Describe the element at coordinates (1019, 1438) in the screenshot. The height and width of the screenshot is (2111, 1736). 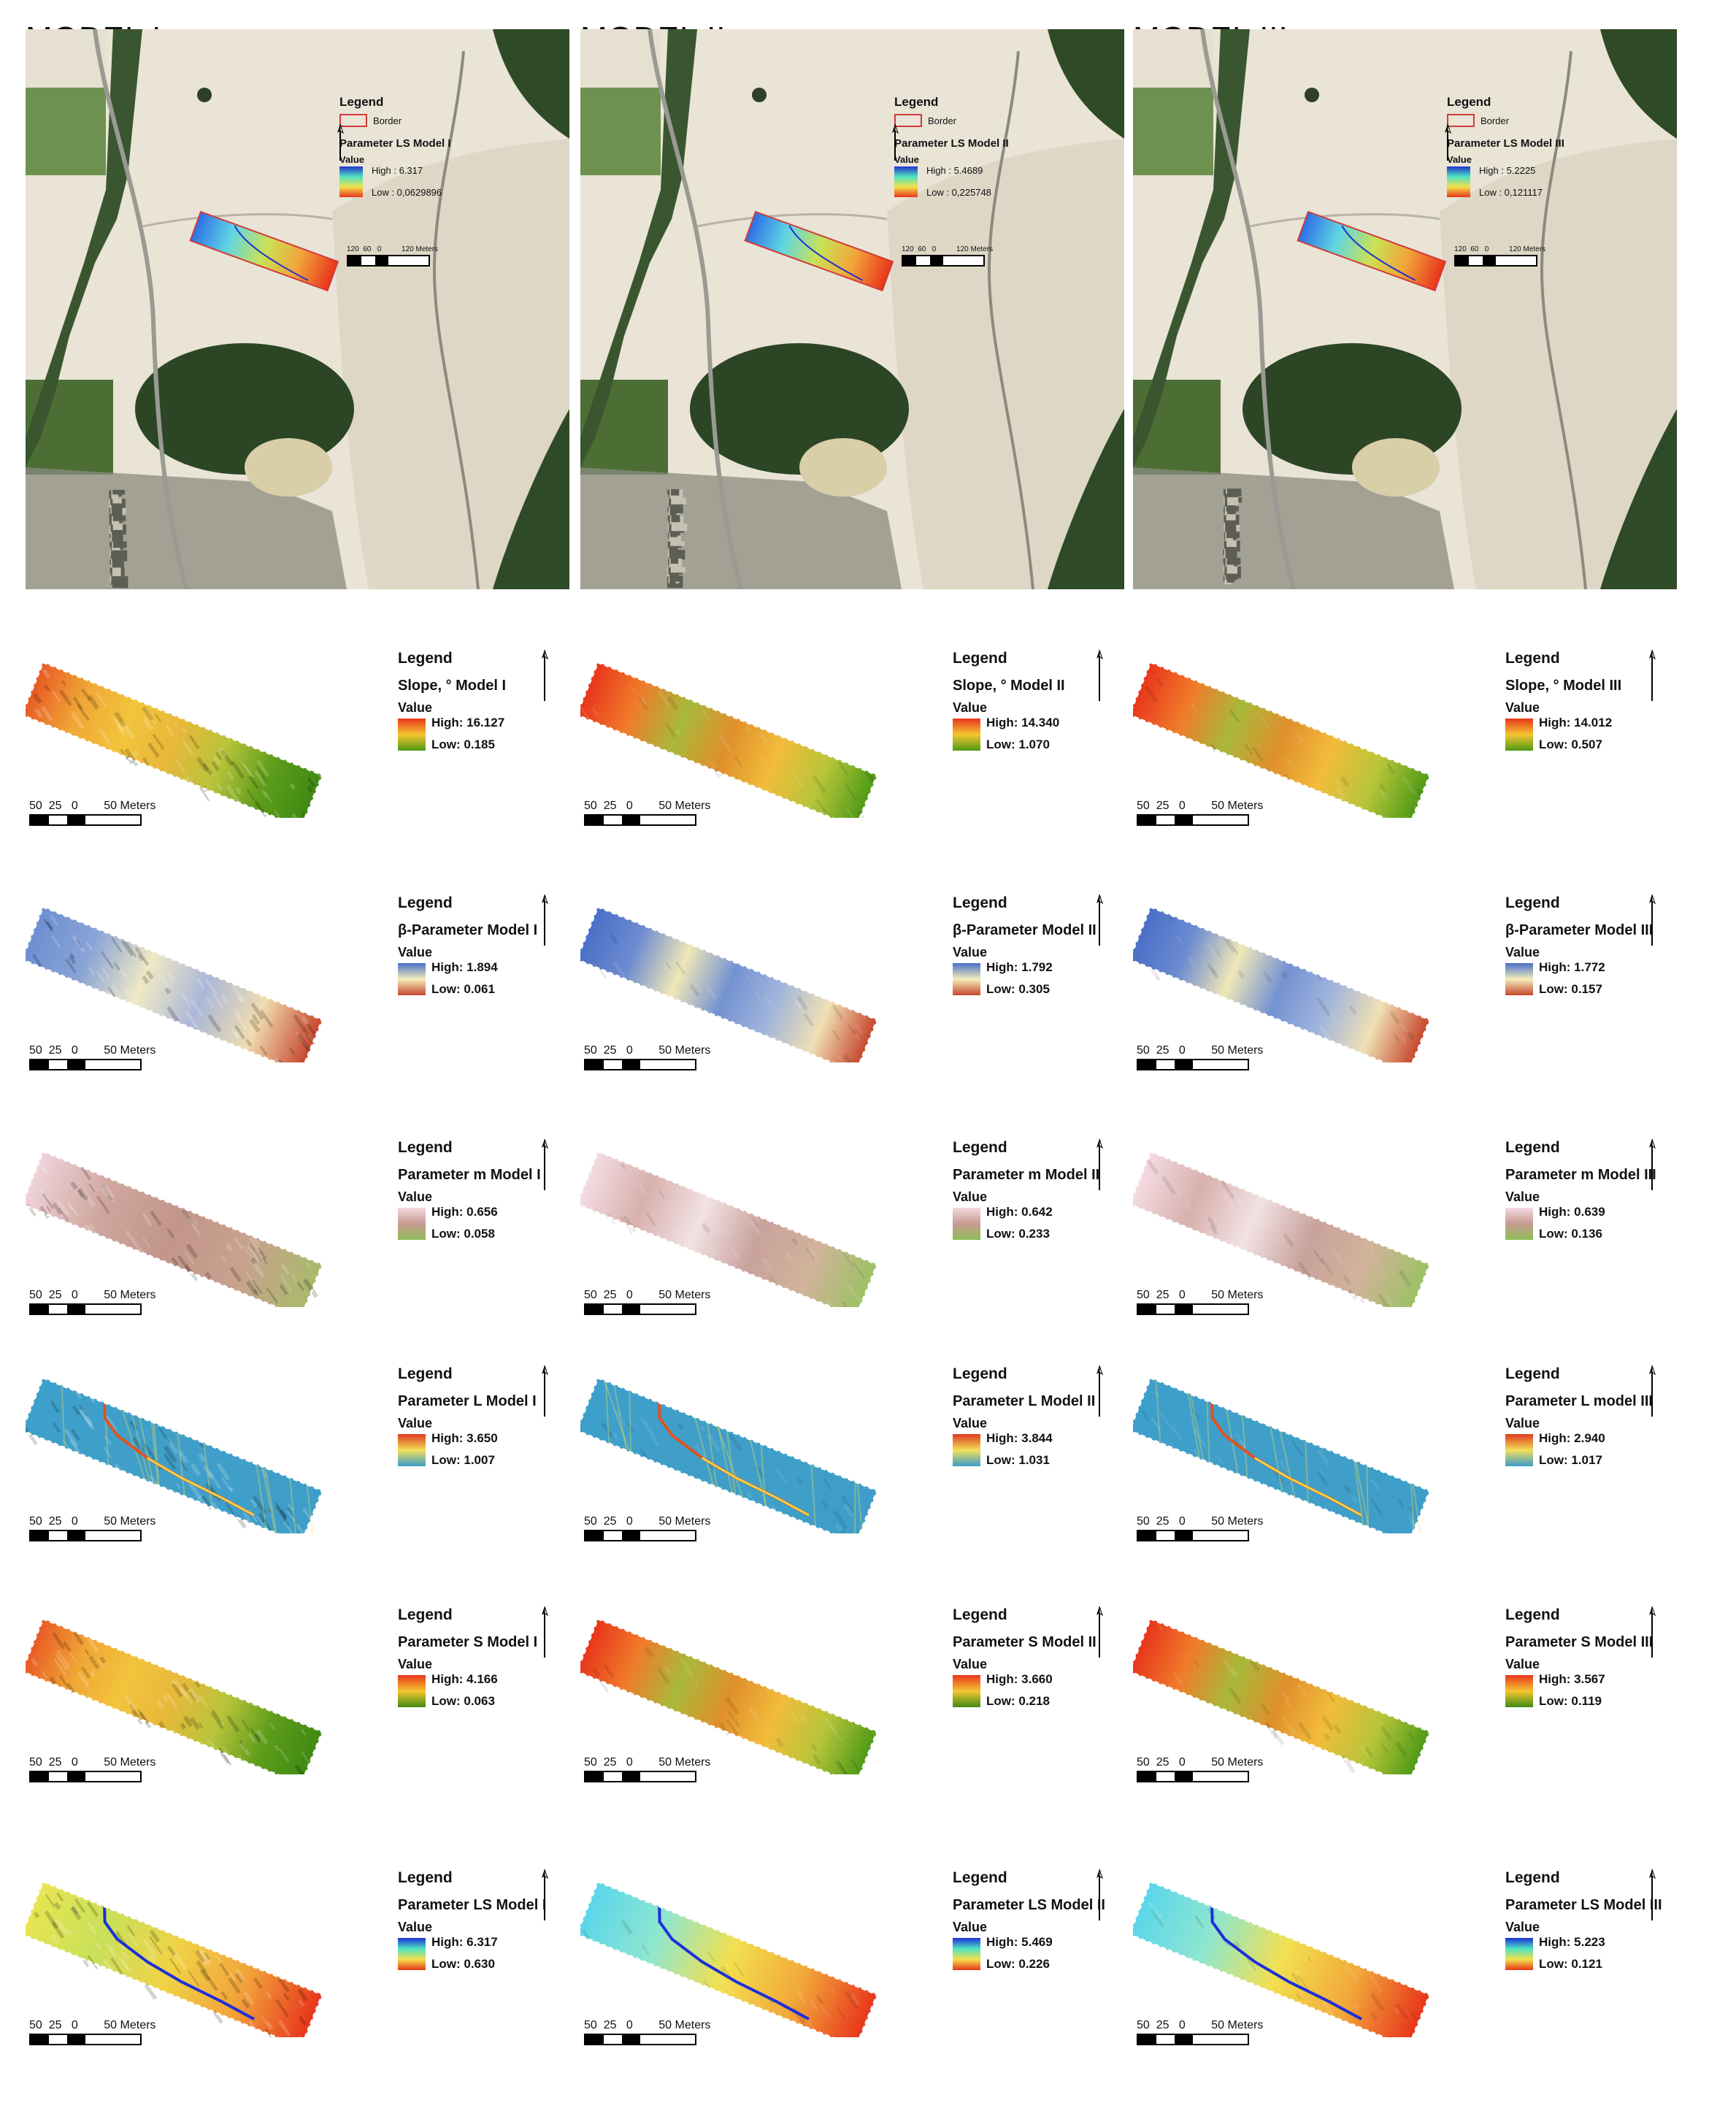
I see `legend-high: High: 3.844` at that location.